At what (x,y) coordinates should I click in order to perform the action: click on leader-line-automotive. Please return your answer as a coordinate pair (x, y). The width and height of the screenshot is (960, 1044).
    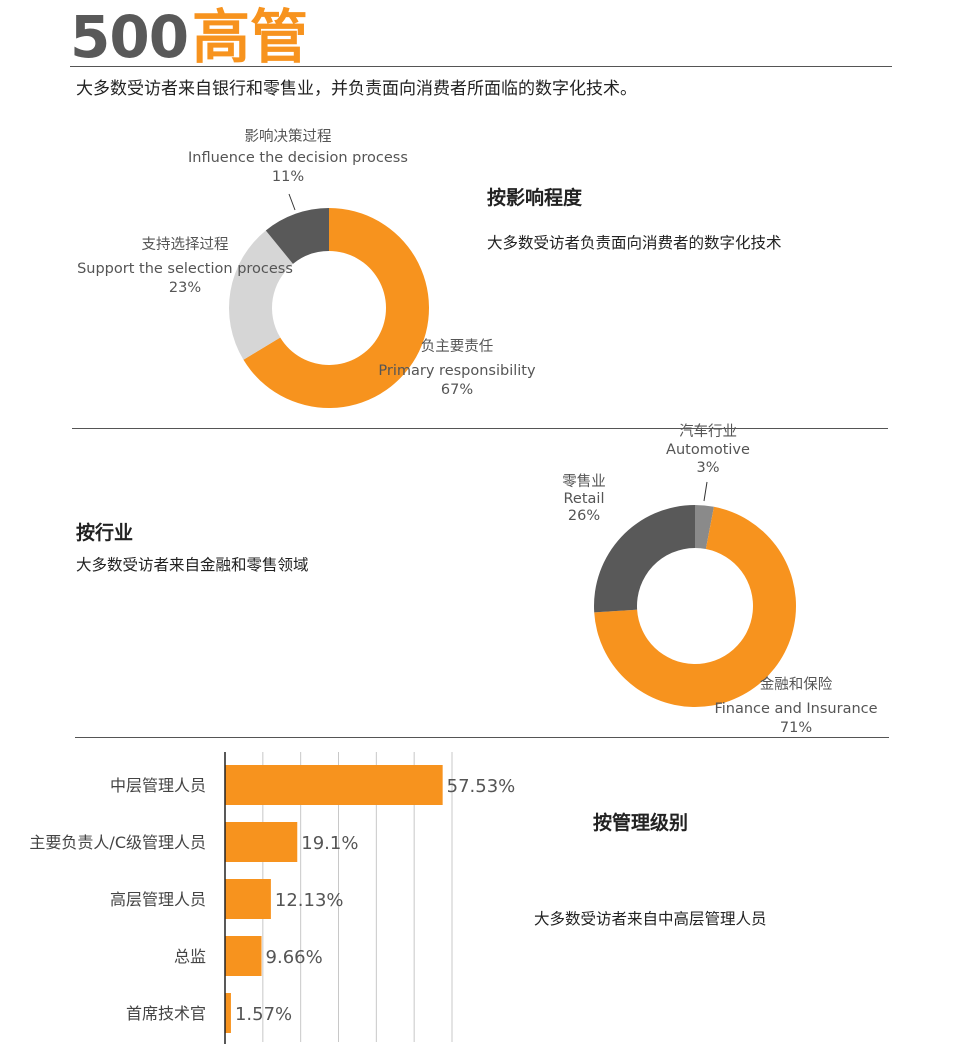
    Looking at the image, I should click on (705, 491).